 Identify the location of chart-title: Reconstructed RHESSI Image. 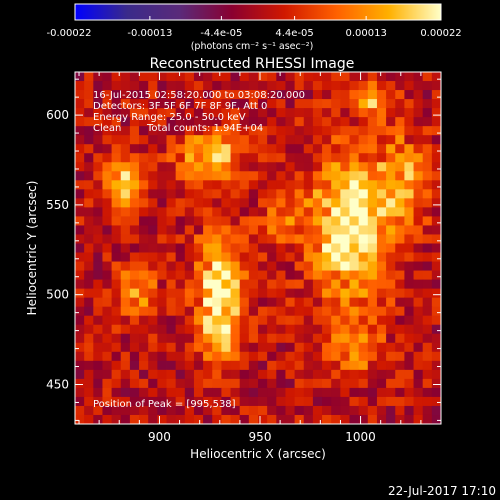
(252, 64).